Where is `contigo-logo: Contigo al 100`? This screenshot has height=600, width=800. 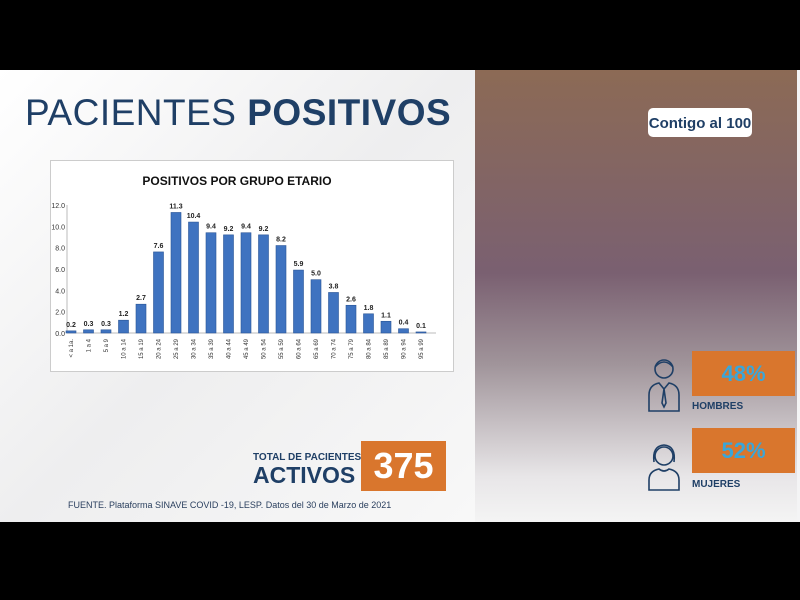
contigo-logo: Contigo al 100 is located at coordinates (700, 122).